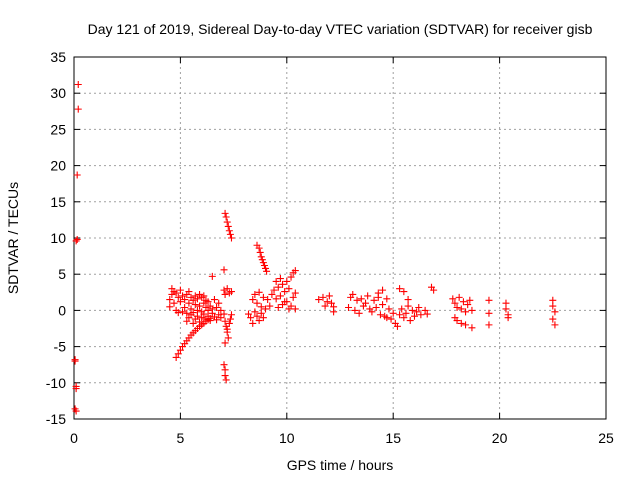 This screenshot has width=640, height=480. I want to click on y-tick-label: 5, so click(62, 274).